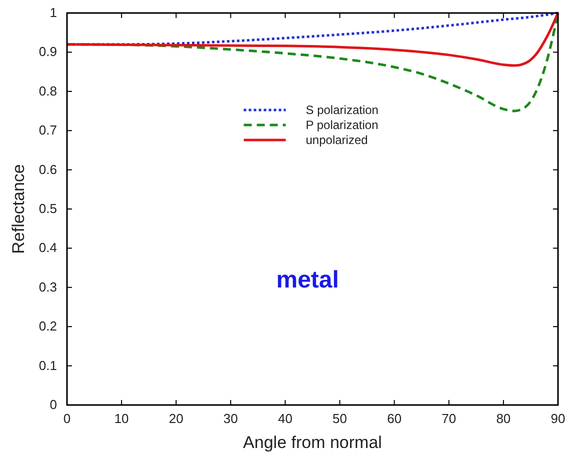 This screenshot has width=568, height=452. Describe the element at coordinates (47, 52) in the screenshot. I see `y-tick-label: 0.9` at that location.